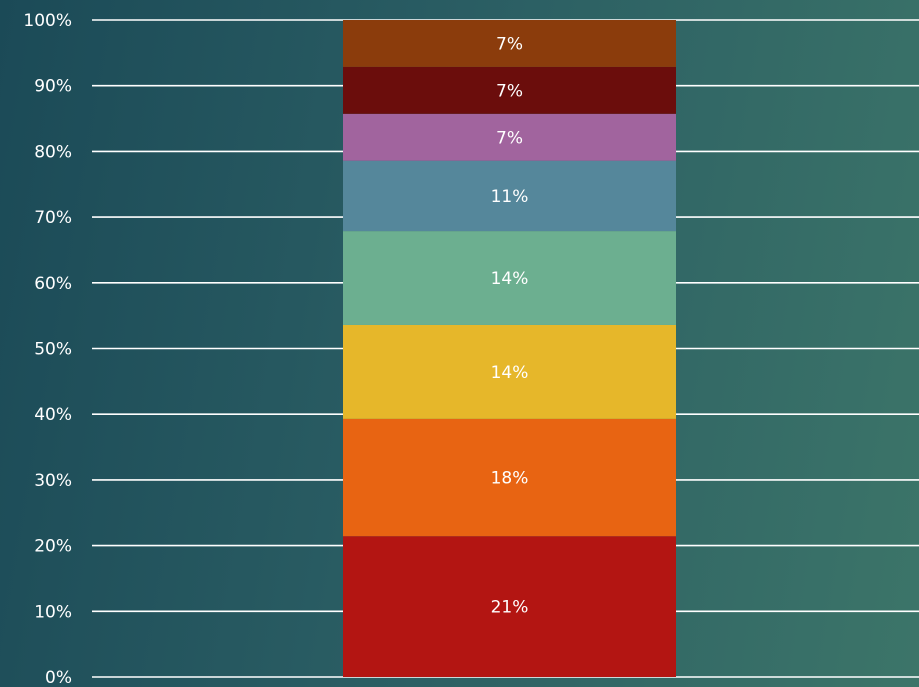 Image resolution: width=919 pixels, height=687 pixels. I want to click on y-tick-label: 80%, so click(53, 152).